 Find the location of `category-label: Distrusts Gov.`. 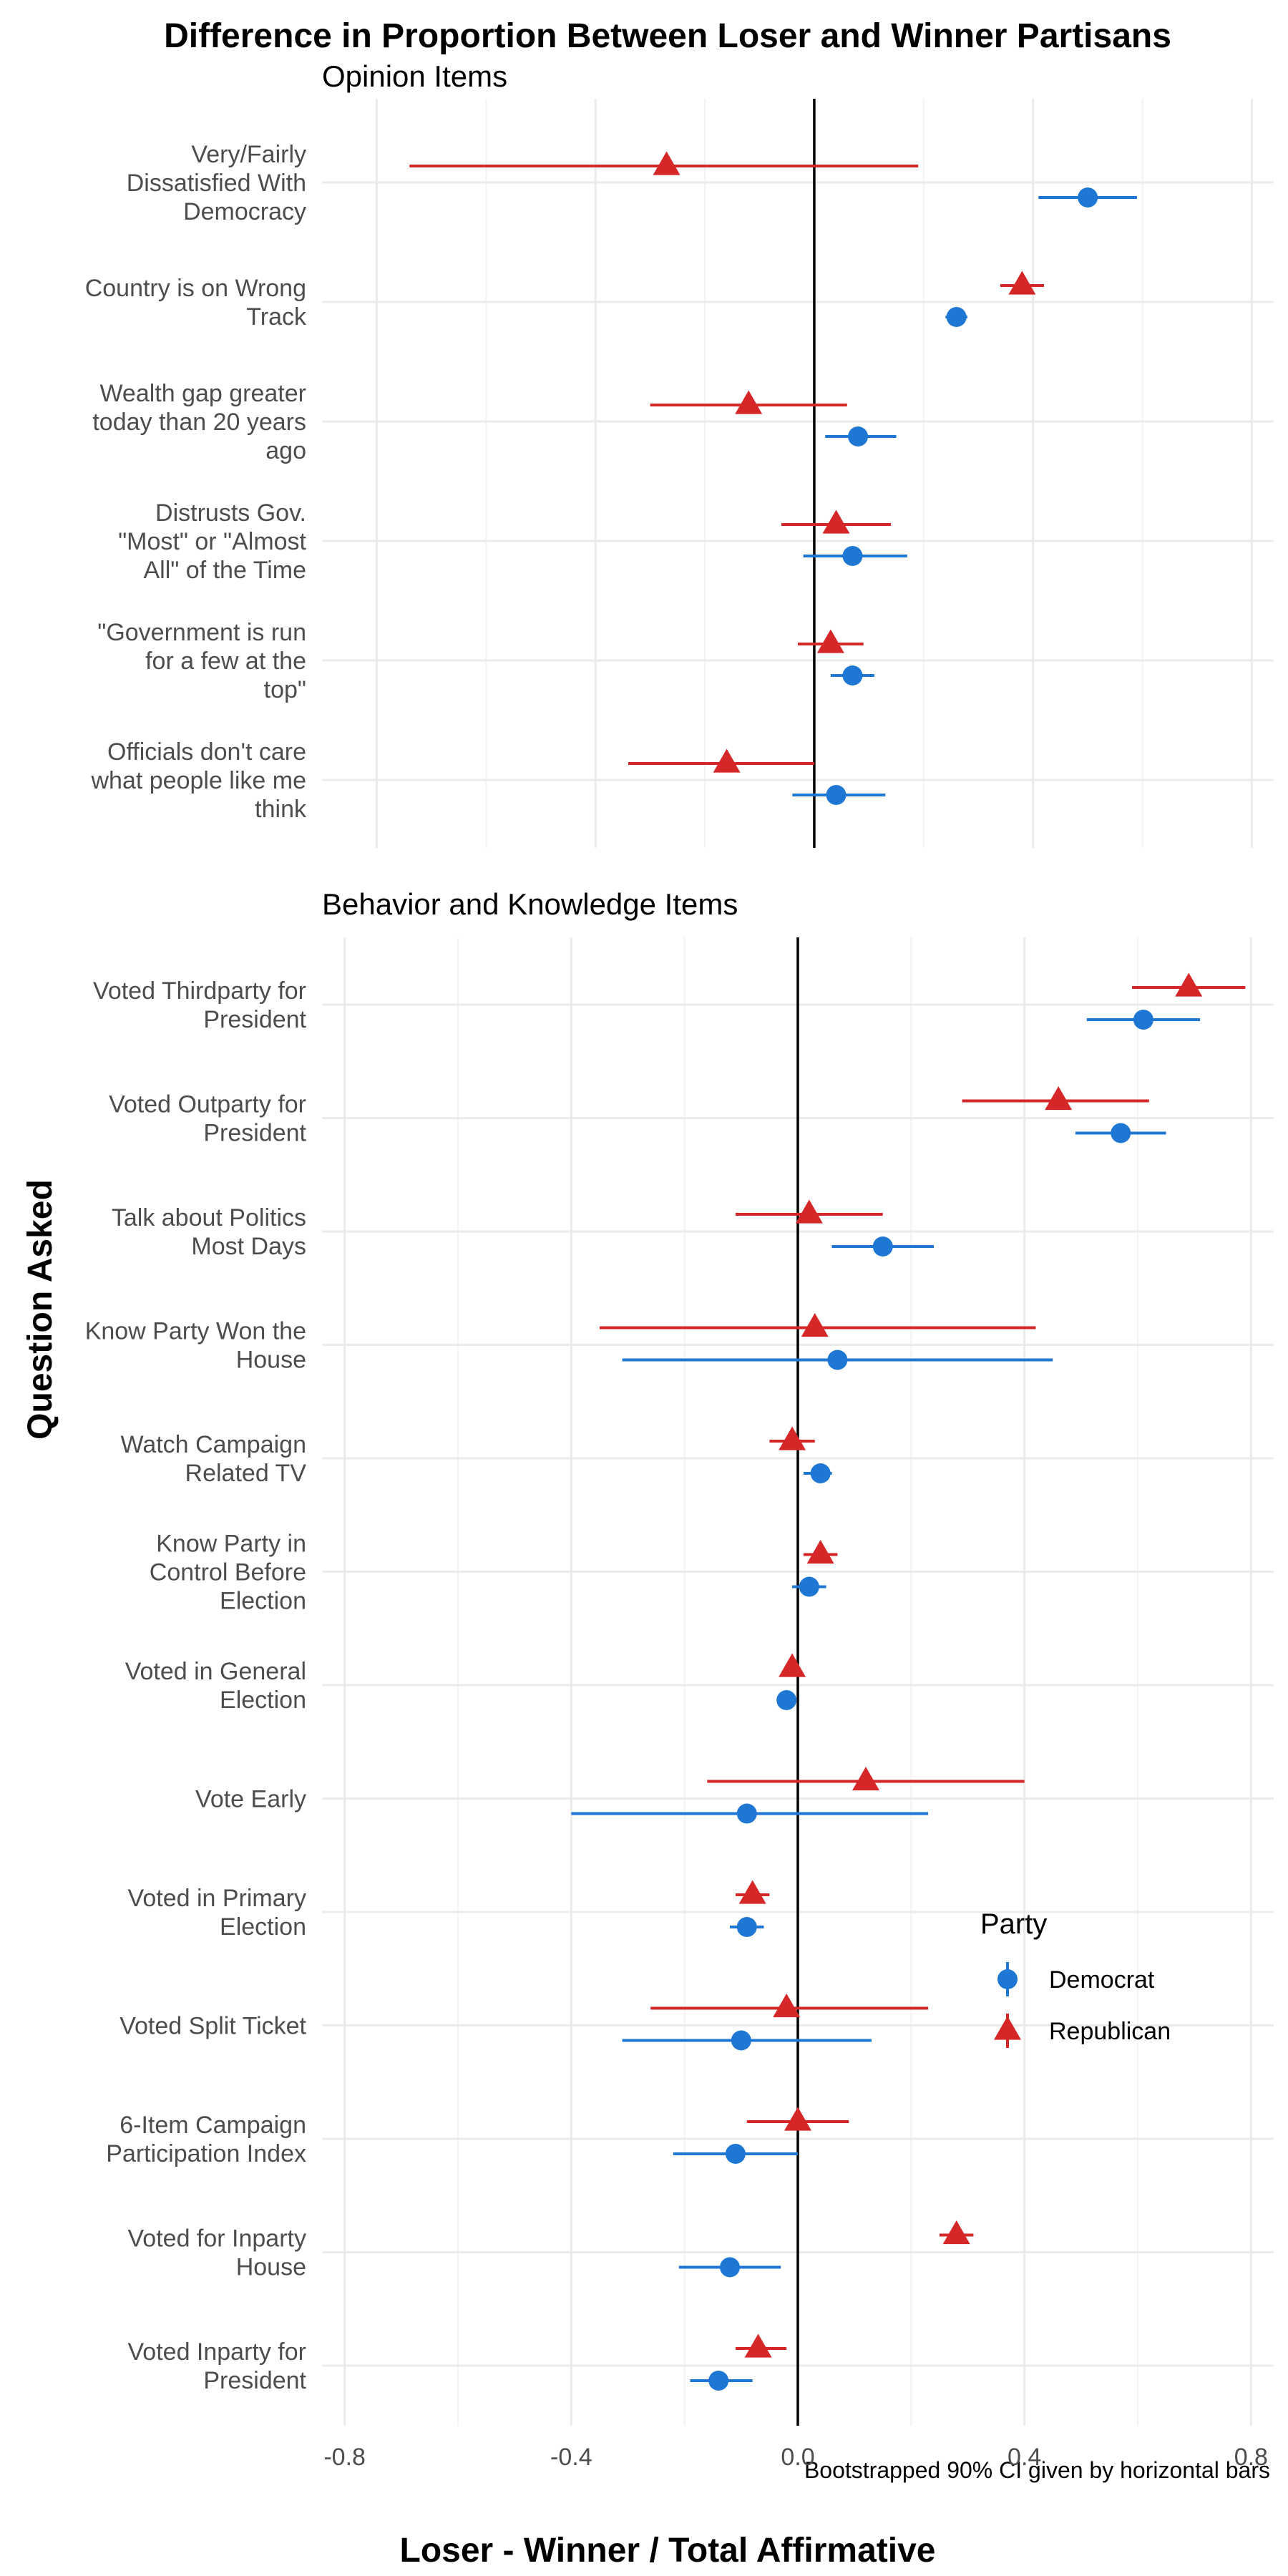

category-label: Distrusts Gov. is located at coordinates (230, 513).